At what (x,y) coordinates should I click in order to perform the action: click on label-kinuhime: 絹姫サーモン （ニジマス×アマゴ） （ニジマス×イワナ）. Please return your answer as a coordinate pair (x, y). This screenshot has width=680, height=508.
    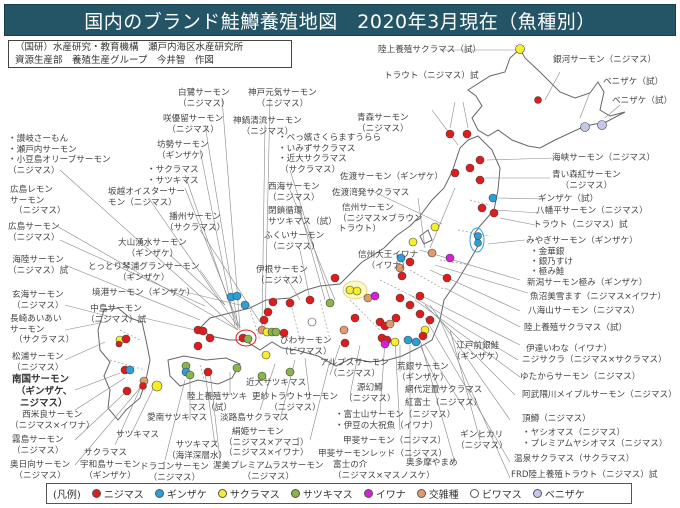
    Looking at the image, I should click on (266, 442).